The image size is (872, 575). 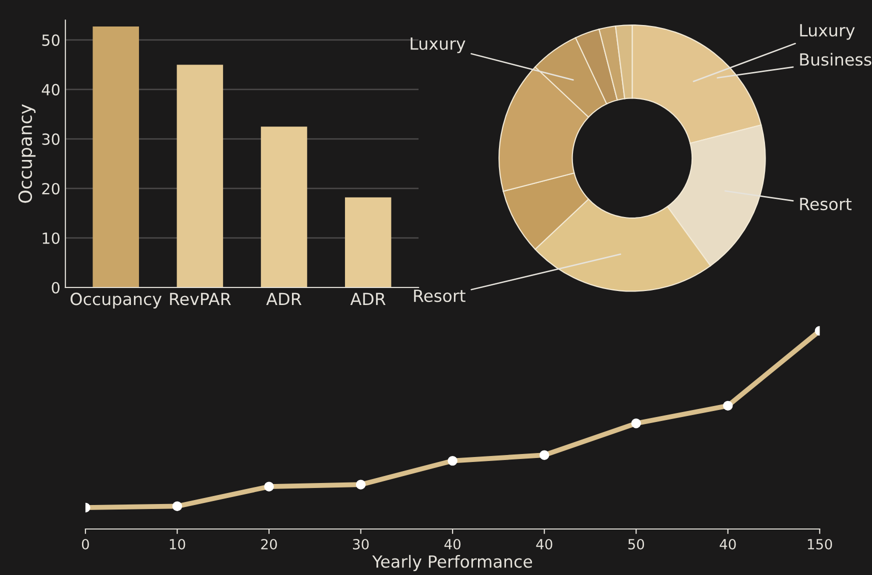 What do you see at coordinates (269, 544) in the screenshot?
I see `x-tick-label: 20` at bounding box center [269, 544].